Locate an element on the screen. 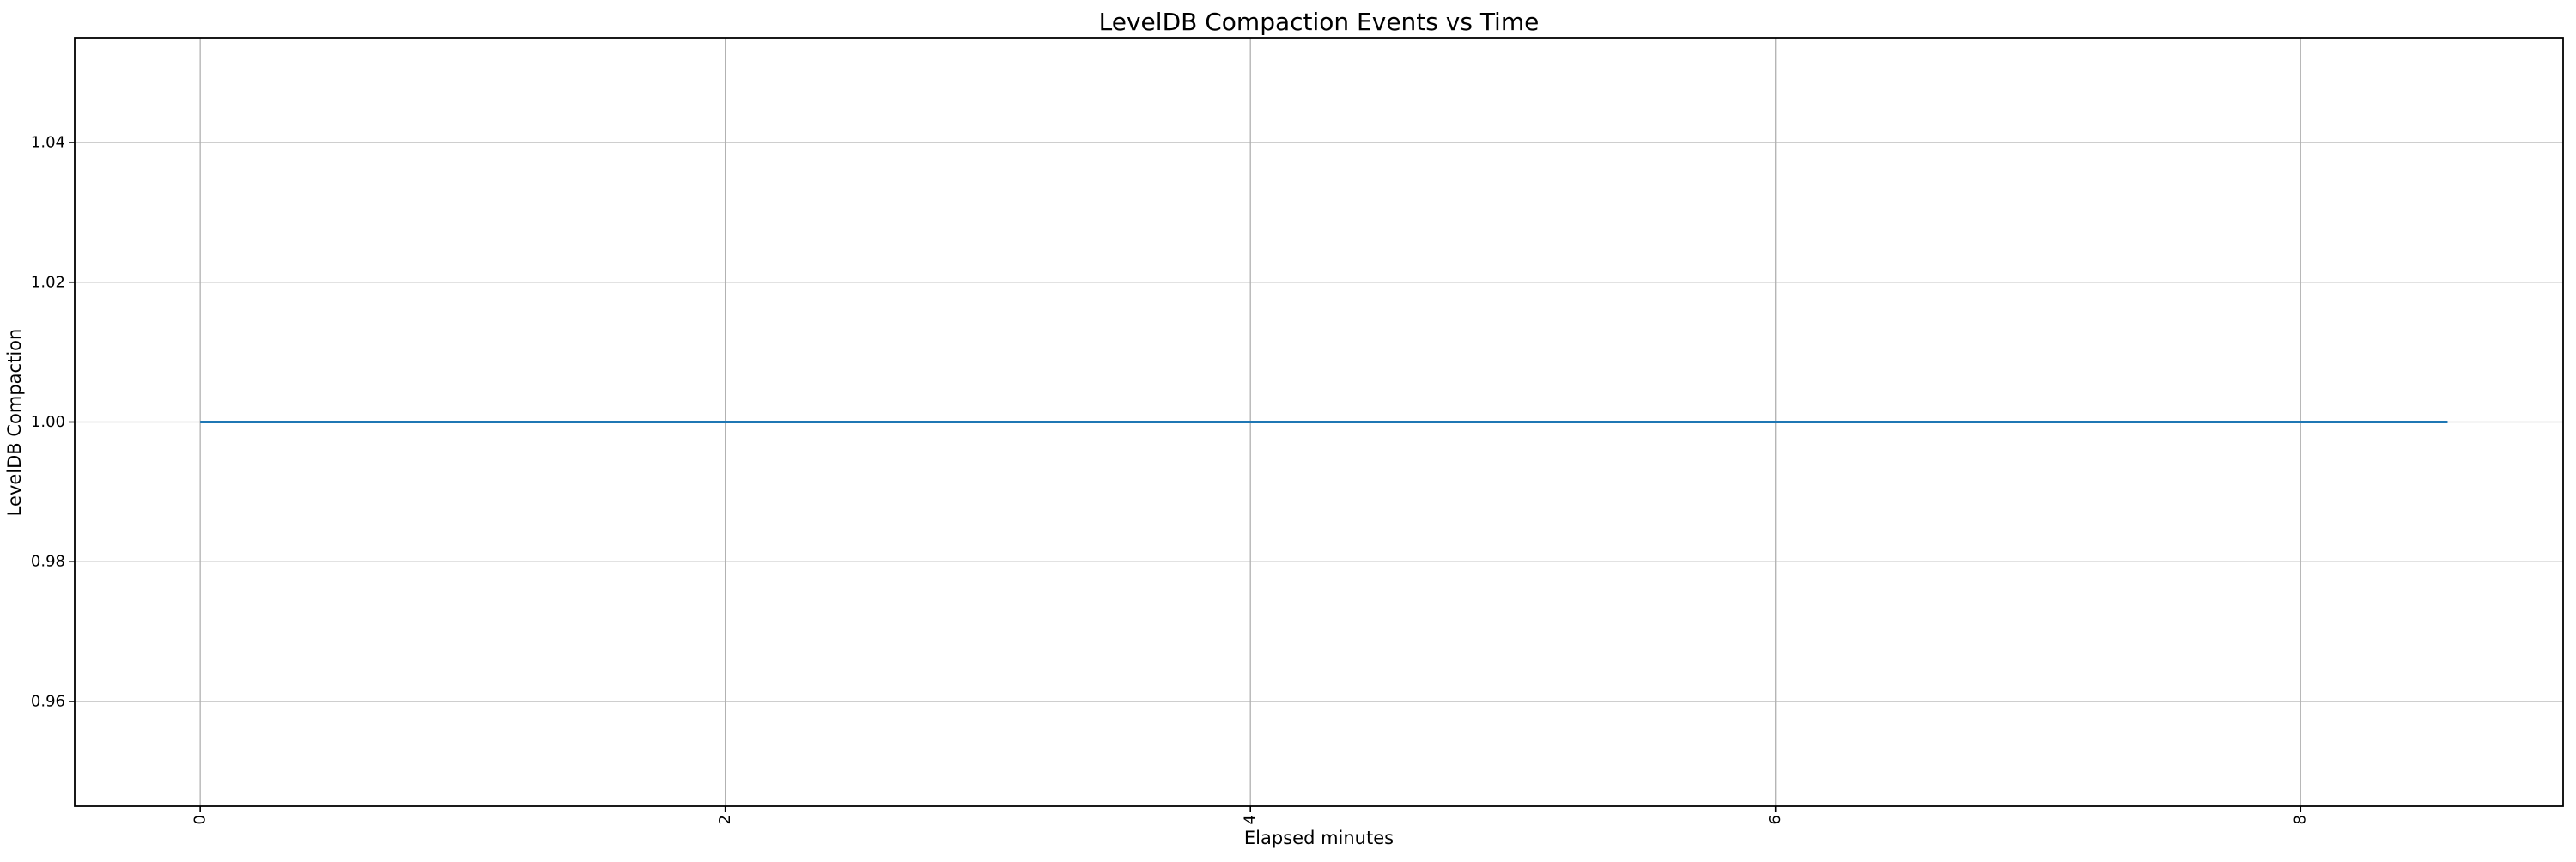 The image size is (2576, 862). x-tick-label: 2 is located at coordinates (725, 819).